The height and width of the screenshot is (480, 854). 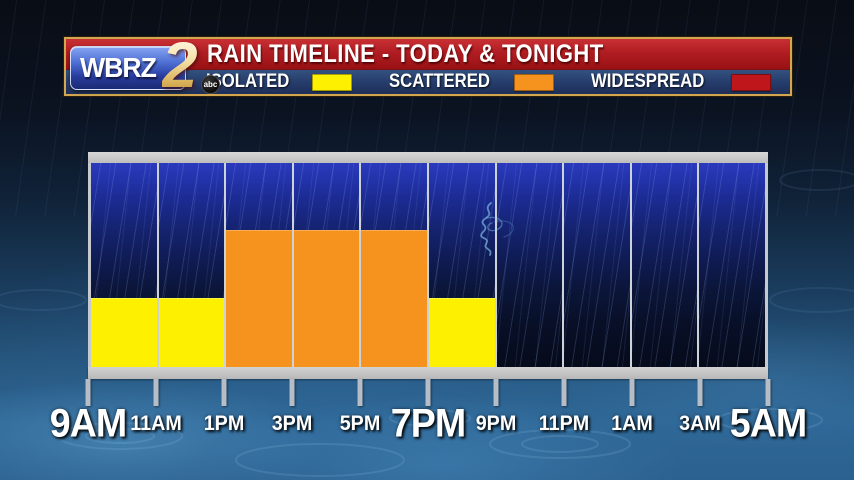 I want to click on x-label-9AM: 9AM, so click(x=88, y=423).